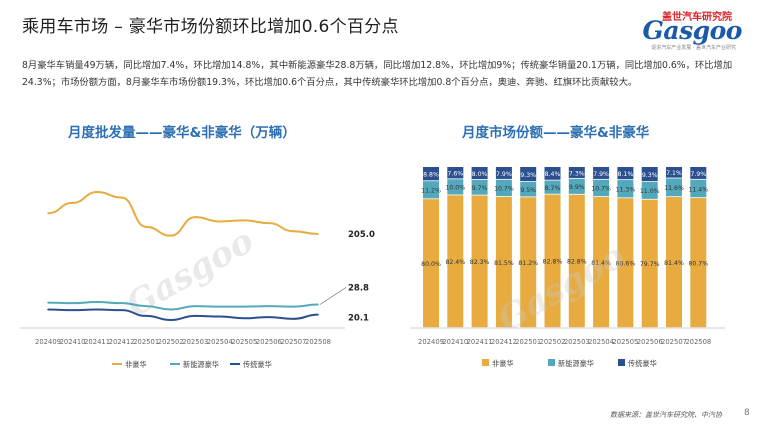  What do you see at coordinates (244, 342) in the screenshot?
I see `x-tick-label: 202505` at bounding box center [244, 342].